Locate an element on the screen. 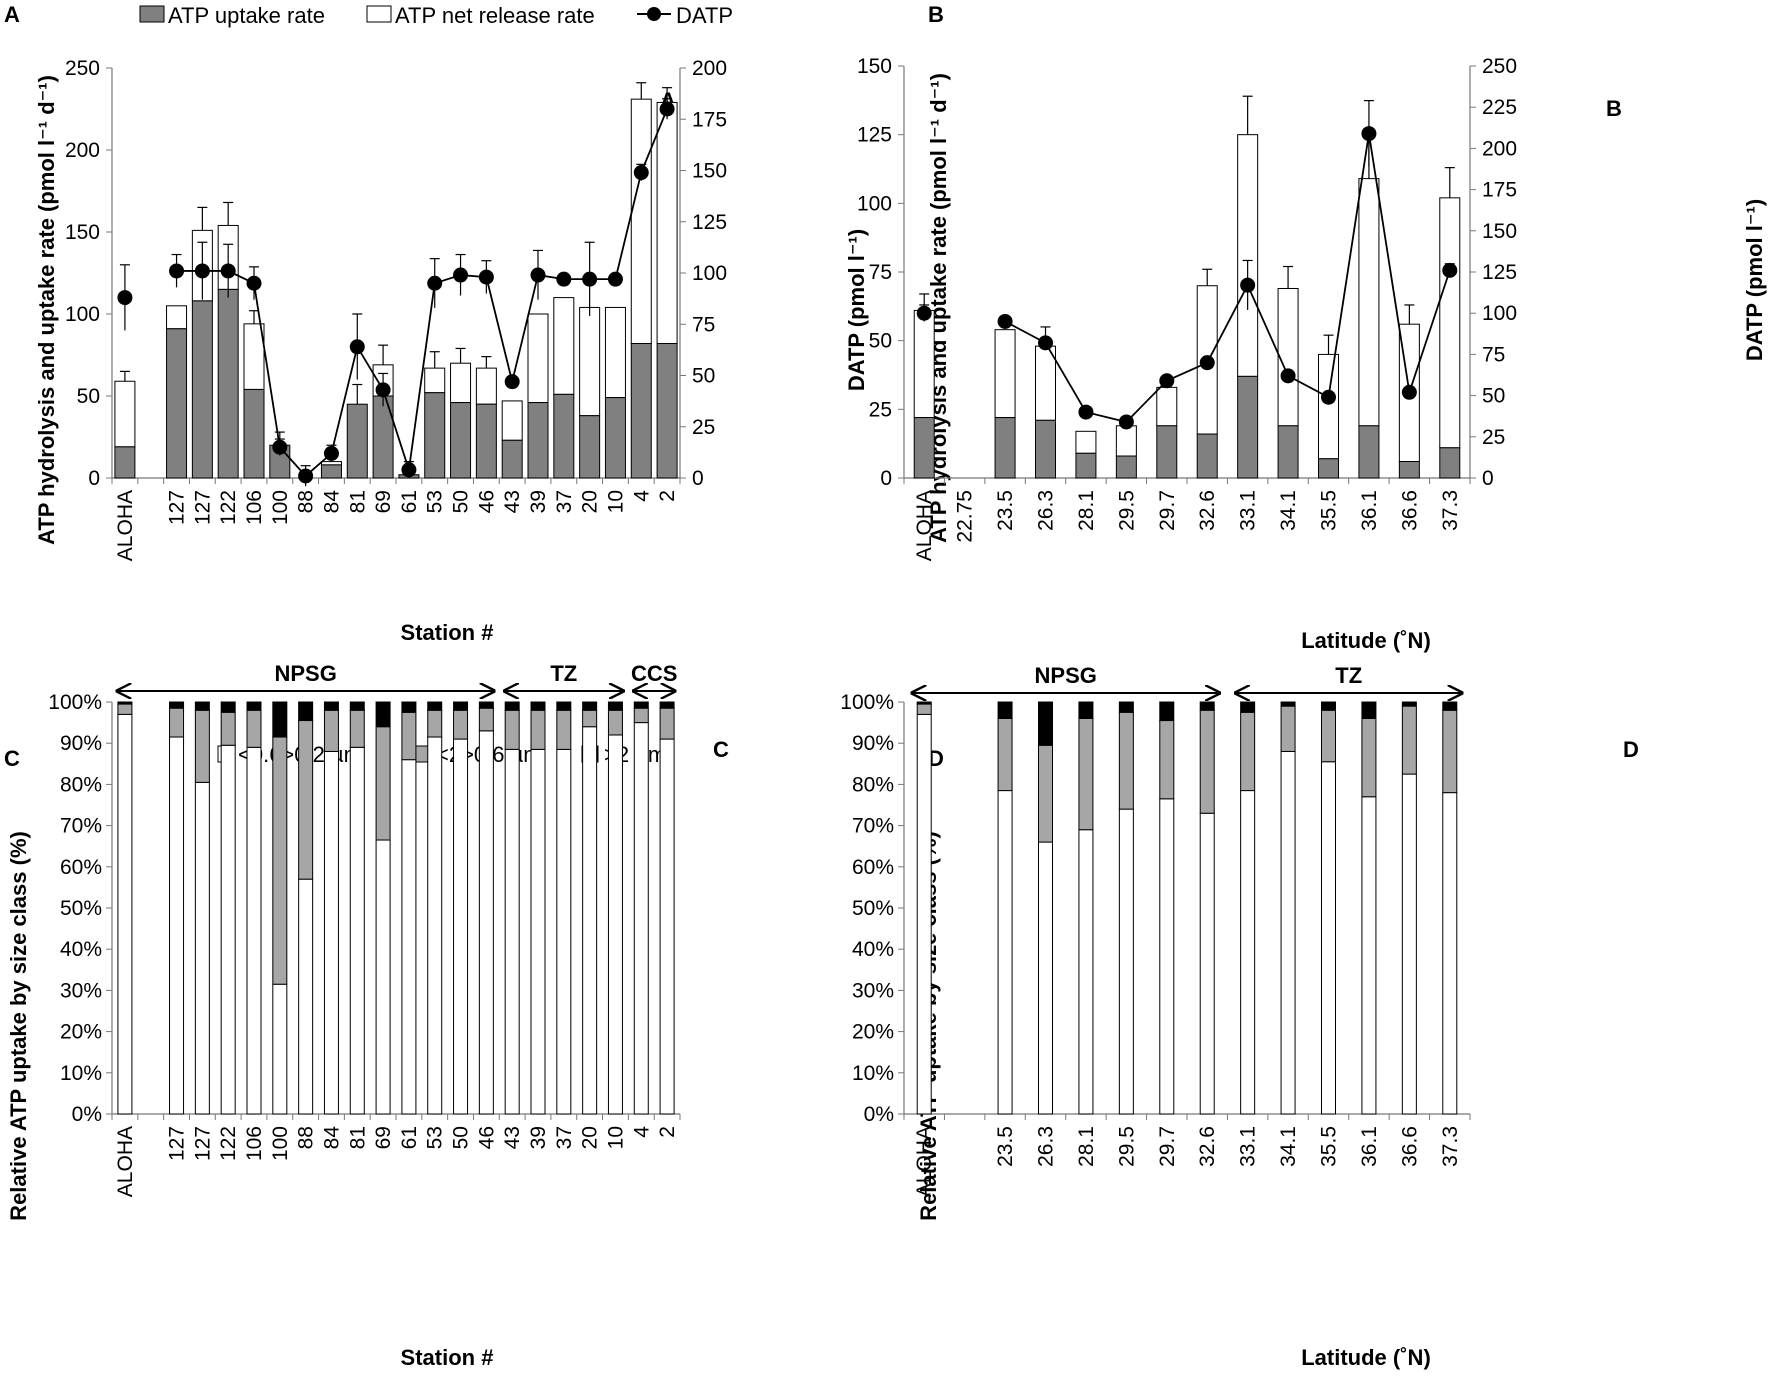  panel-a-ylabel-right: DATP (pmol l⁻¹) is located at coordinates (856, 310).